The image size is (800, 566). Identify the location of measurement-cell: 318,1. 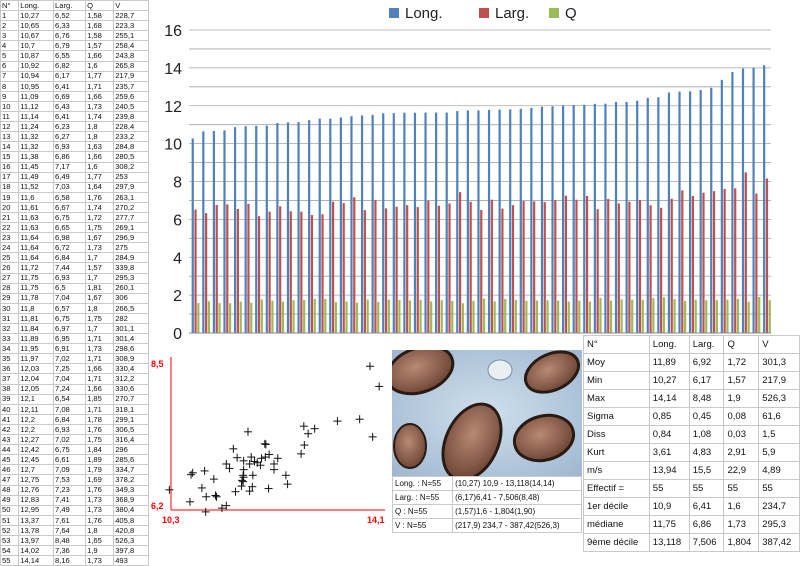
(131, 409).